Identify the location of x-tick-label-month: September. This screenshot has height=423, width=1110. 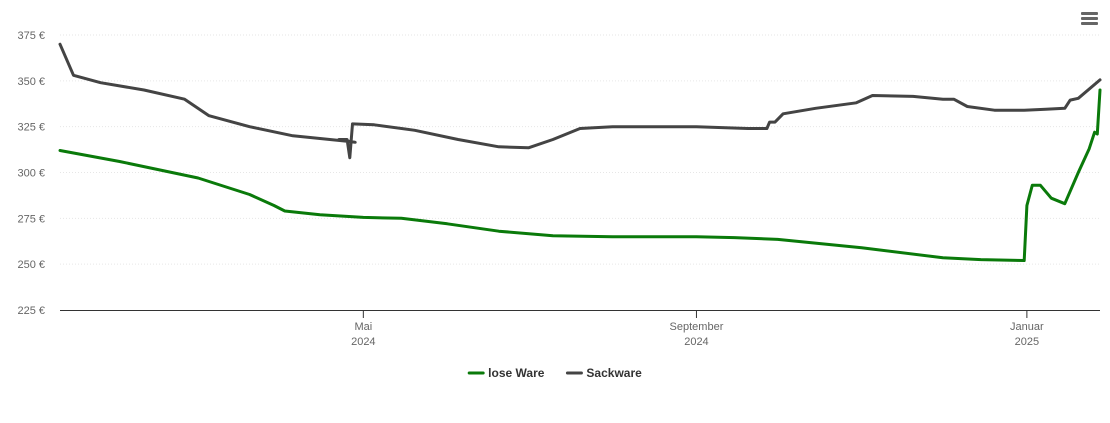
(697, 327).